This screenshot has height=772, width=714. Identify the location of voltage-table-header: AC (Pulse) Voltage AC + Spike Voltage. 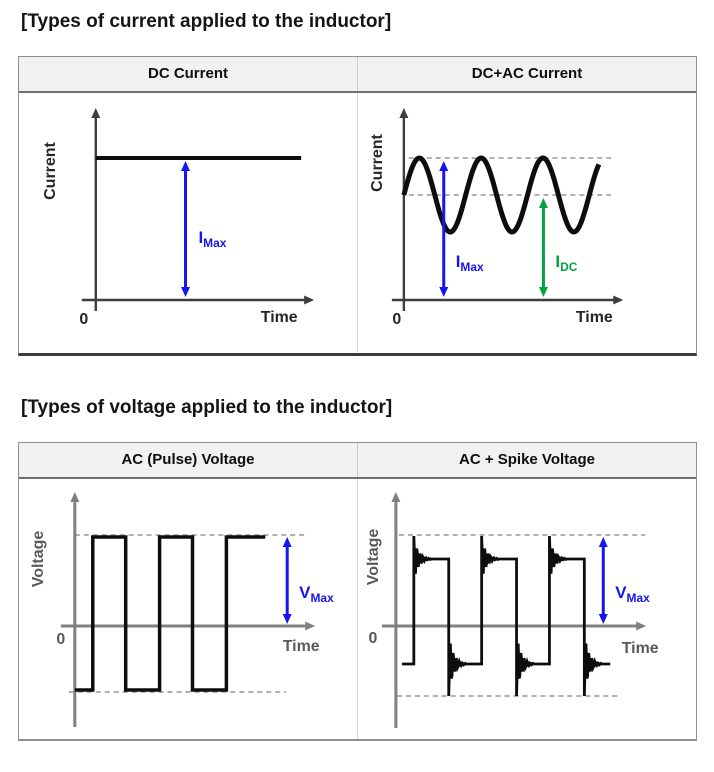
(357, 461).